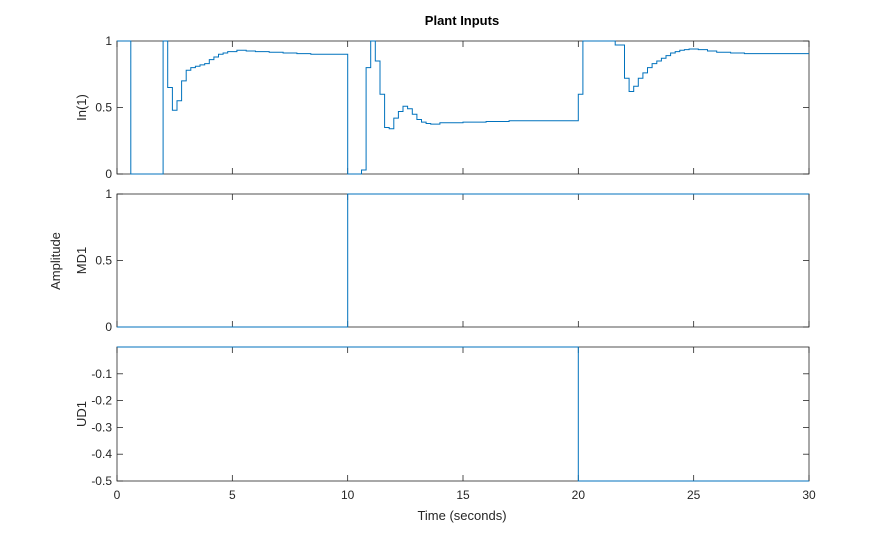 The height and width of the screenshot is (540, 895). I want to click on shared-y-axis-label: Amplitude, so click(55, 261).